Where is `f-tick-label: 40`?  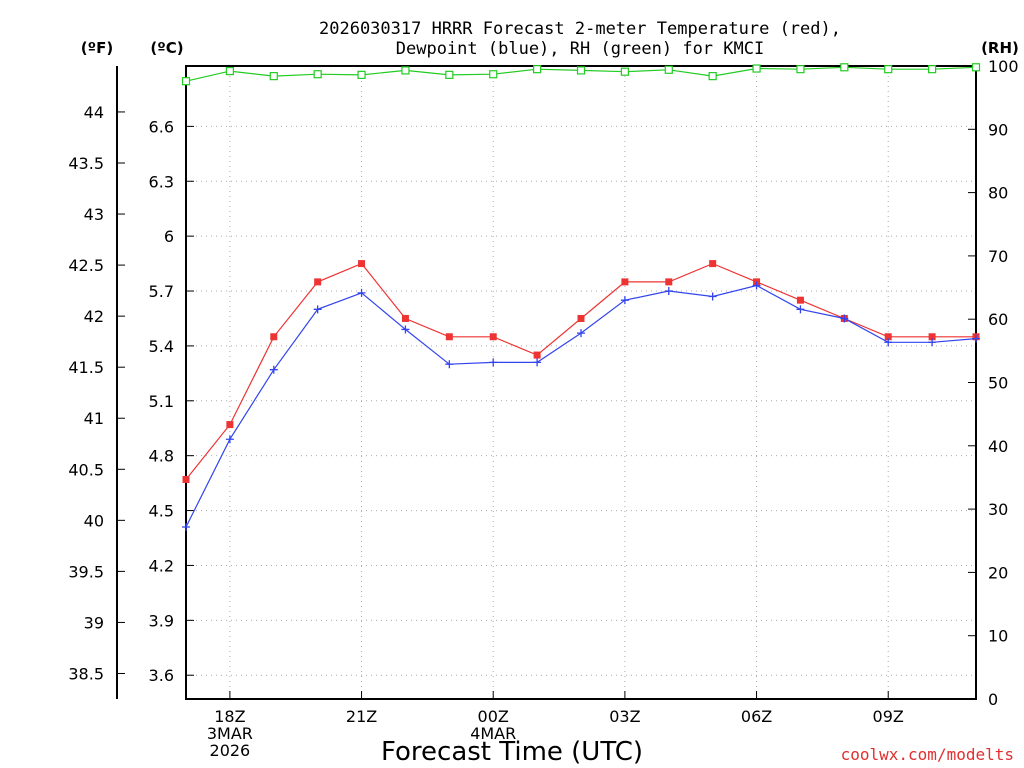
f-tick-label: 40 is located at coordinates (94, 520).